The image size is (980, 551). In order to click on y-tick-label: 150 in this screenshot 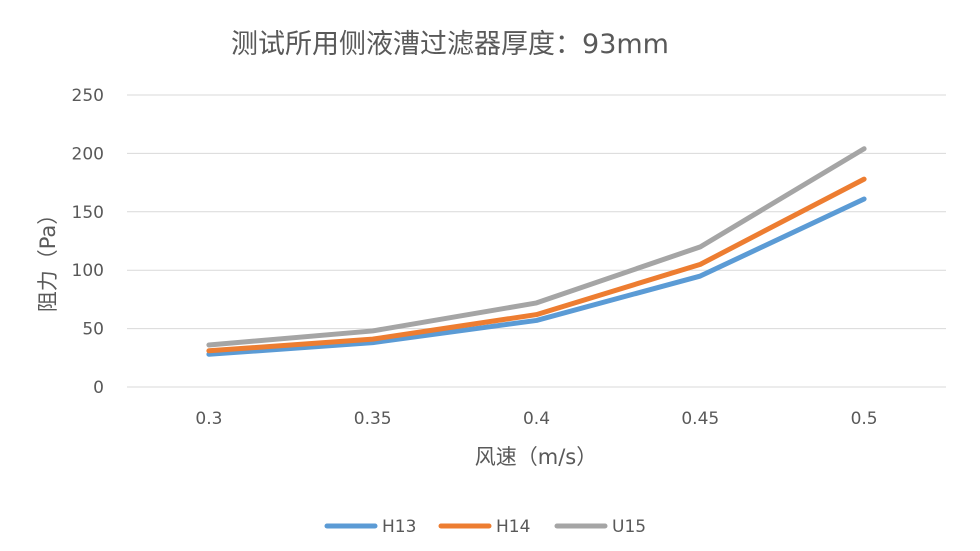, I will do `click(88, 213)`.